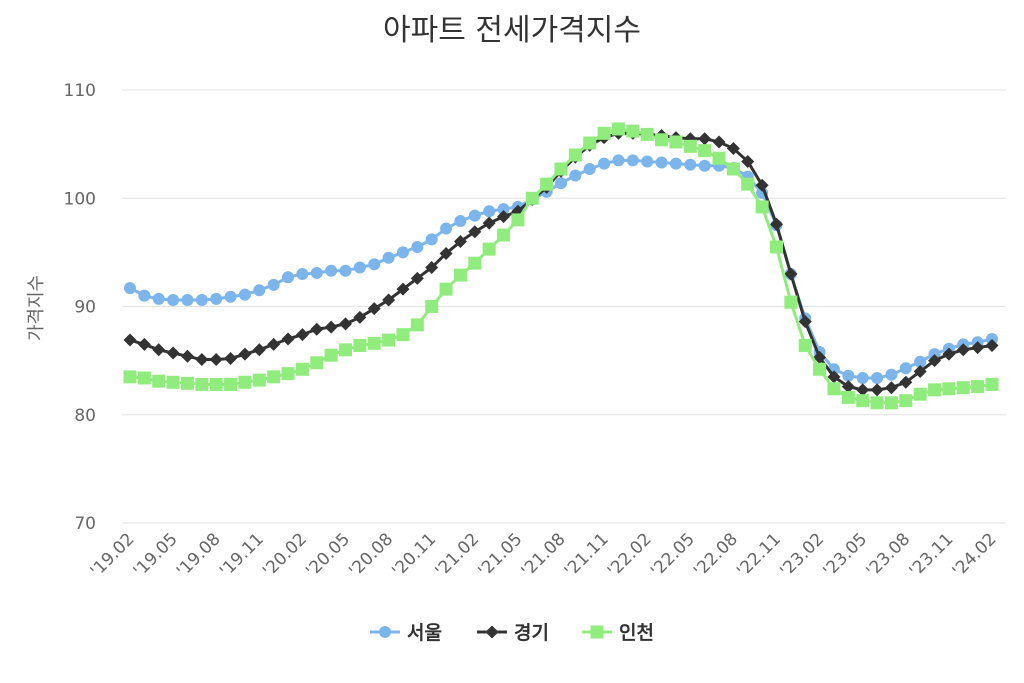  I want to click on x-tick-label: '22.08, so click(716, 555).